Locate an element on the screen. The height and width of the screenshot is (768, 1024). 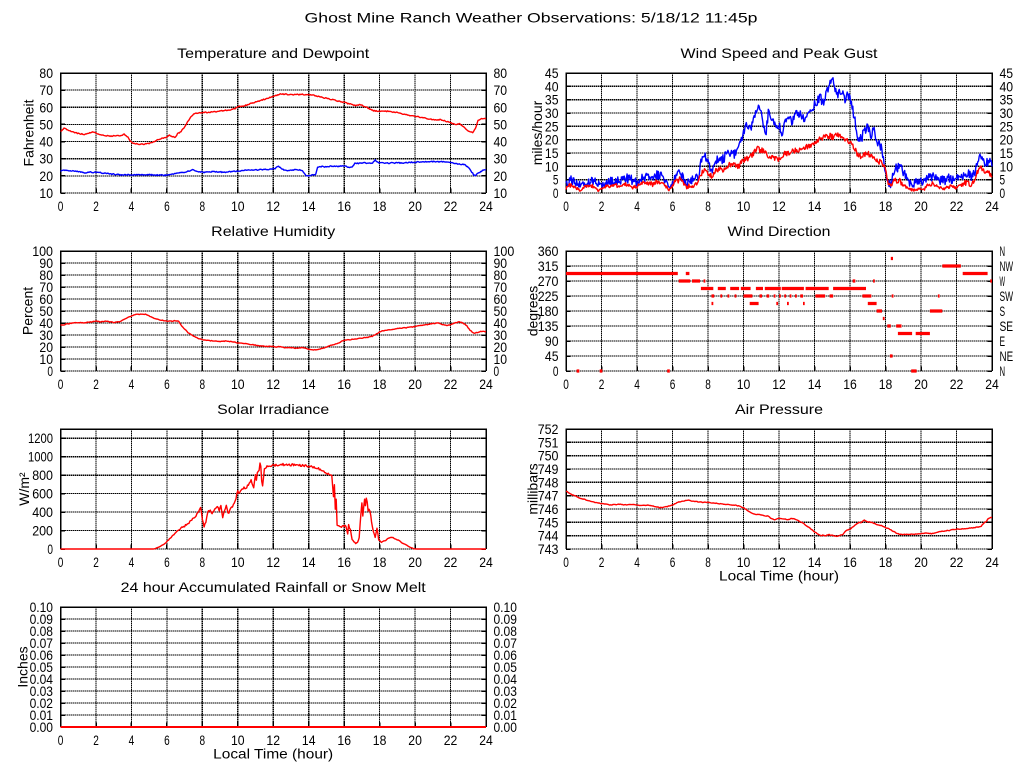
svg-text: 0.07 is located at coordinates (506, 643).